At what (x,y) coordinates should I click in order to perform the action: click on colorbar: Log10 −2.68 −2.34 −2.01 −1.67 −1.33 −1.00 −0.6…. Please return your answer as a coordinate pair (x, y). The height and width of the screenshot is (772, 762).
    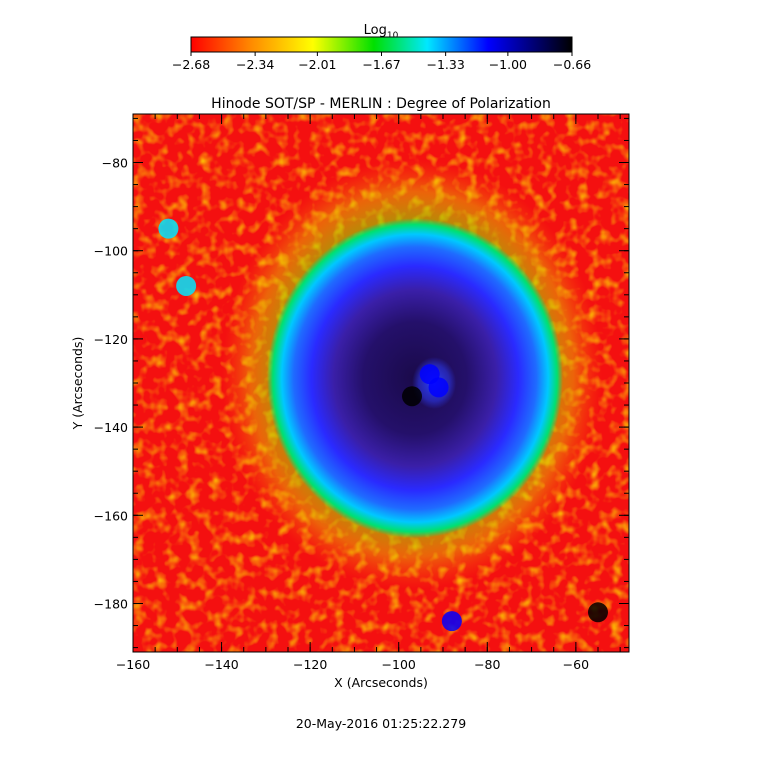
    Looking at the image, I should click on (381, 47).